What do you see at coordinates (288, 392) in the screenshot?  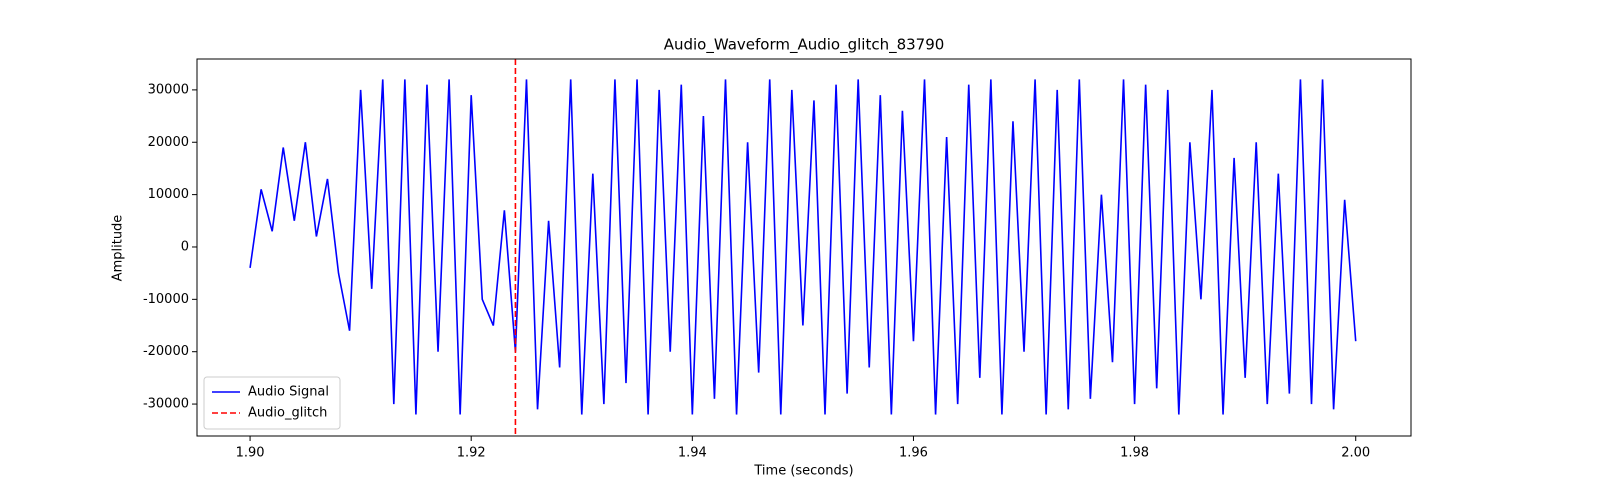 I see `legend-label: Audio Signal` at bounding box center [288, 392].